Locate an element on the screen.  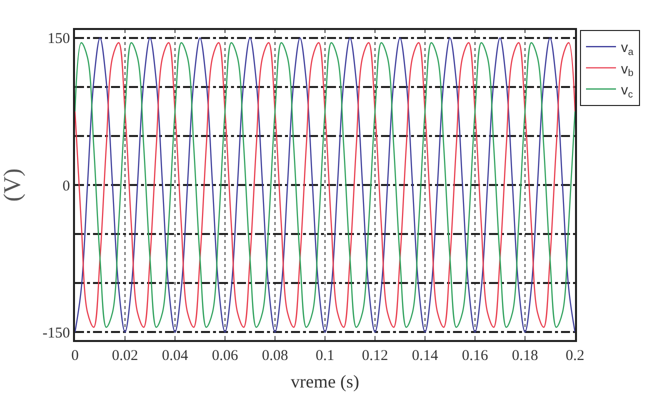
x-tick-label: 0.02 is located at coordinates (125, 356).